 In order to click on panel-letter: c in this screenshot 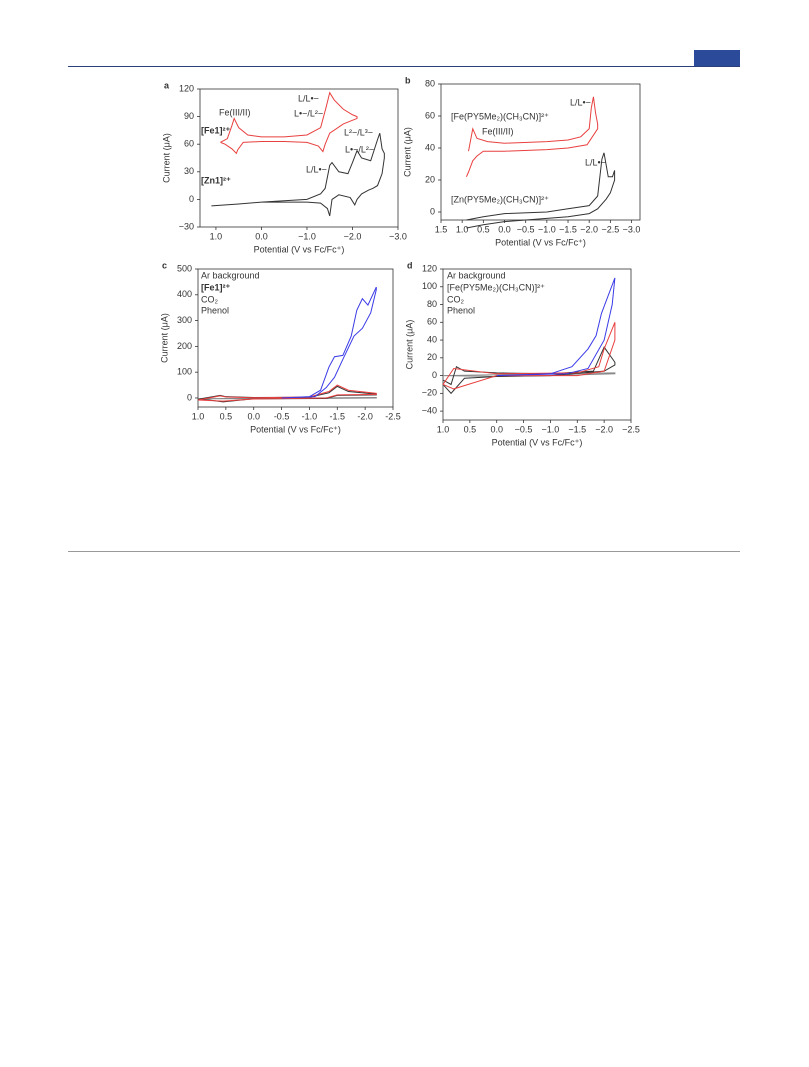, I will do `click(164, 265)`.